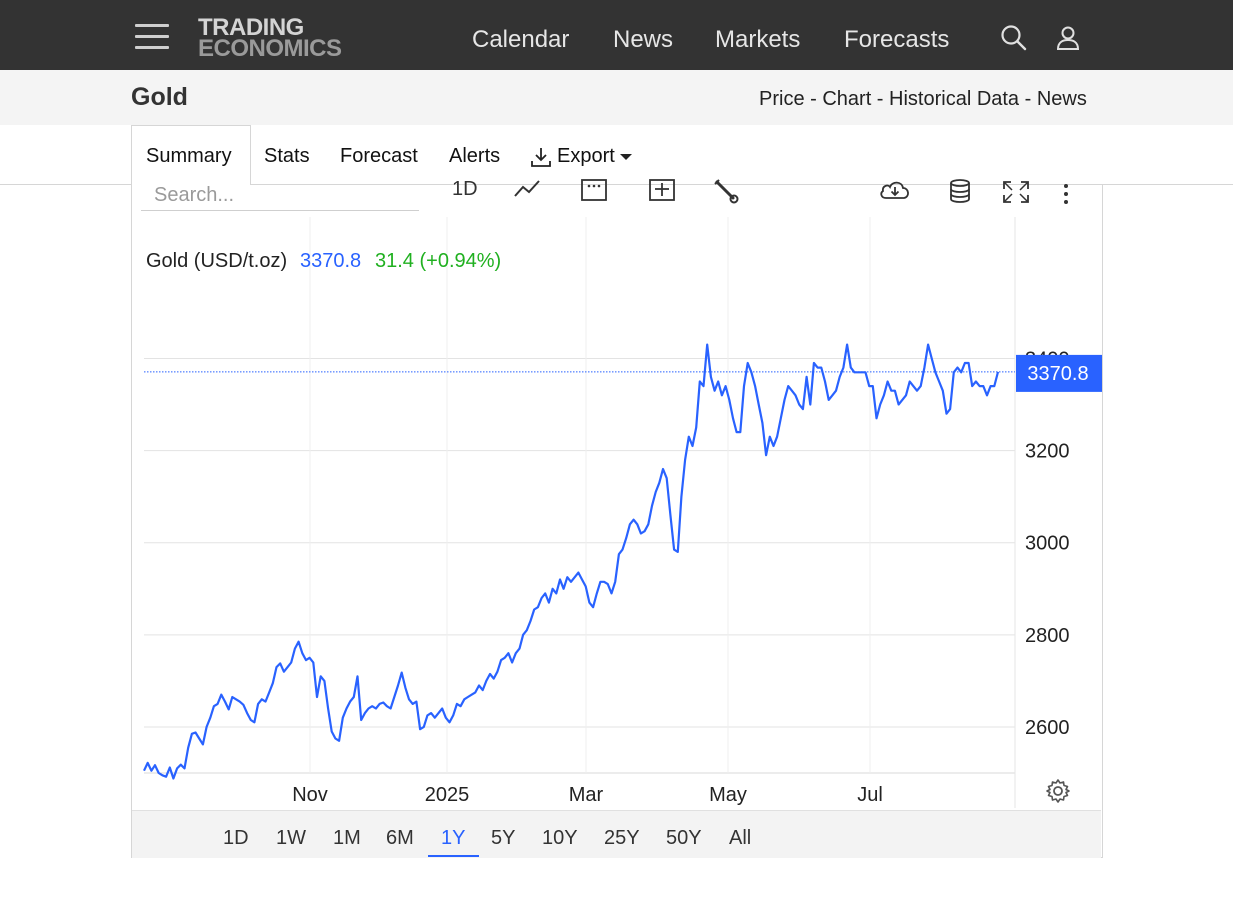  Describe the element at coordinates (159, 97) in the screenshot. I see `page-title: Gold` at that location.